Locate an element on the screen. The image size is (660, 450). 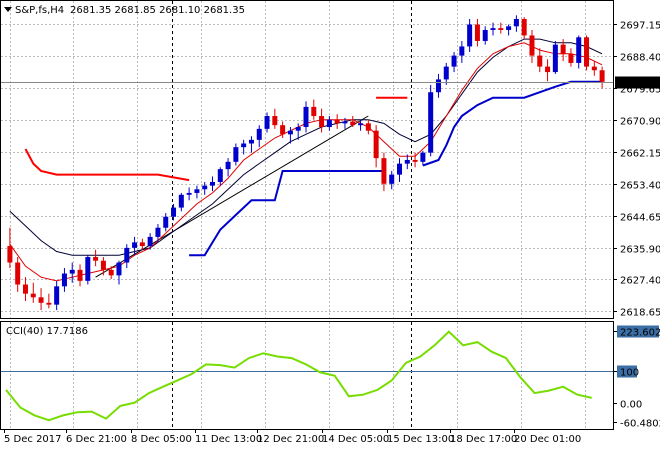
price-tick-label: 2635.90 is located at coordinates (640, 250).